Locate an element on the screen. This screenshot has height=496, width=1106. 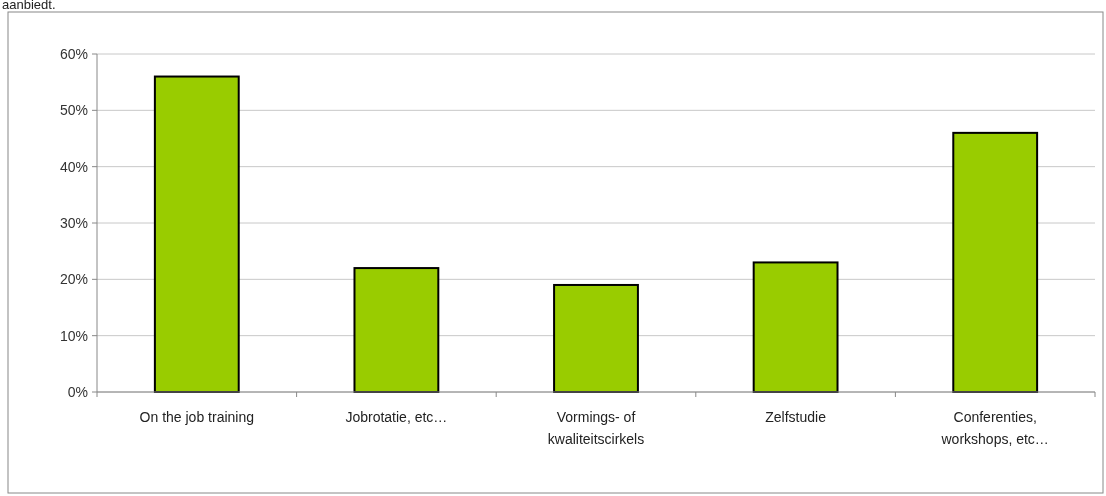
y-tick-label: 60% is located at coordinates (73, 53).